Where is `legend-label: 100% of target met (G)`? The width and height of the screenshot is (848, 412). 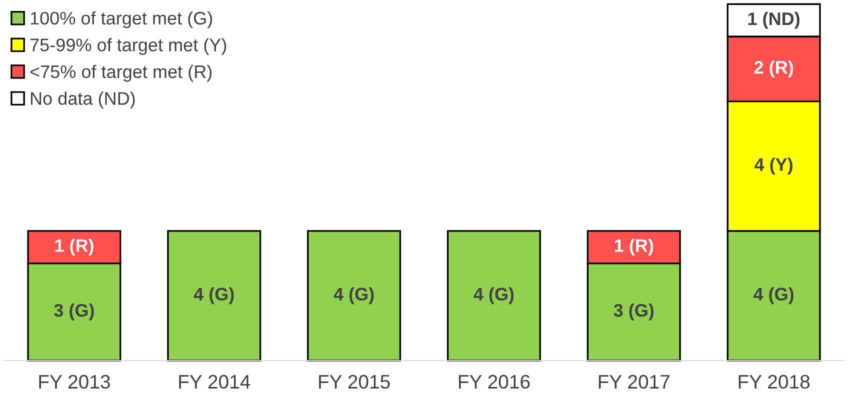
legend-label: 100% of target met (G) is located at coordinates (121, 19).